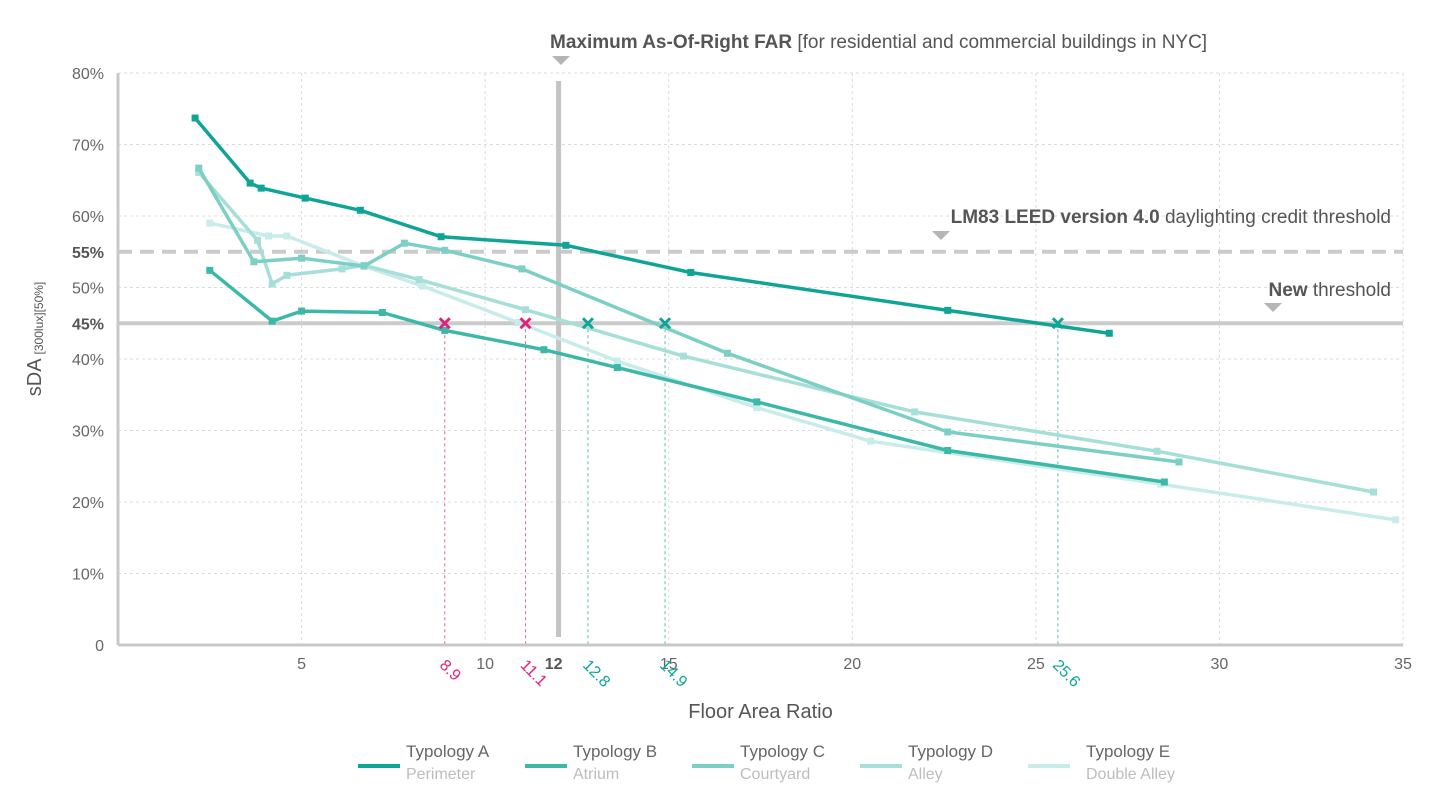 Image resolution: width=1440 pixels, height=807 pixels. I want to click on legend-series-name: Typology C, so click(783, 751).